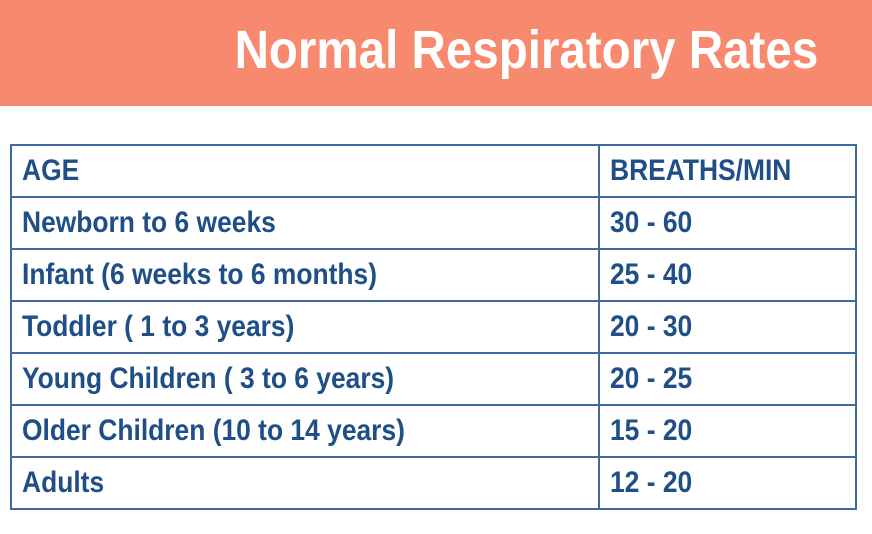 This screenshot has height=534, width=872. Describe the element at coordinates (305, 223) in the screenshot. I see `age-cell: Newborn to 6 weeks` at that location.